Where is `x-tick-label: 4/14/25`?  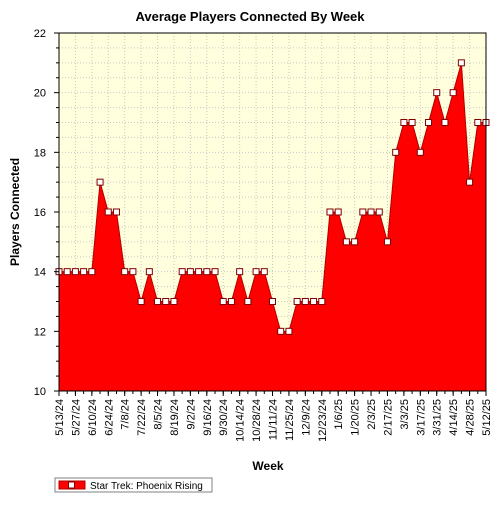
x-tick-label: 4/14/25 is located at coordinates (454, 417).